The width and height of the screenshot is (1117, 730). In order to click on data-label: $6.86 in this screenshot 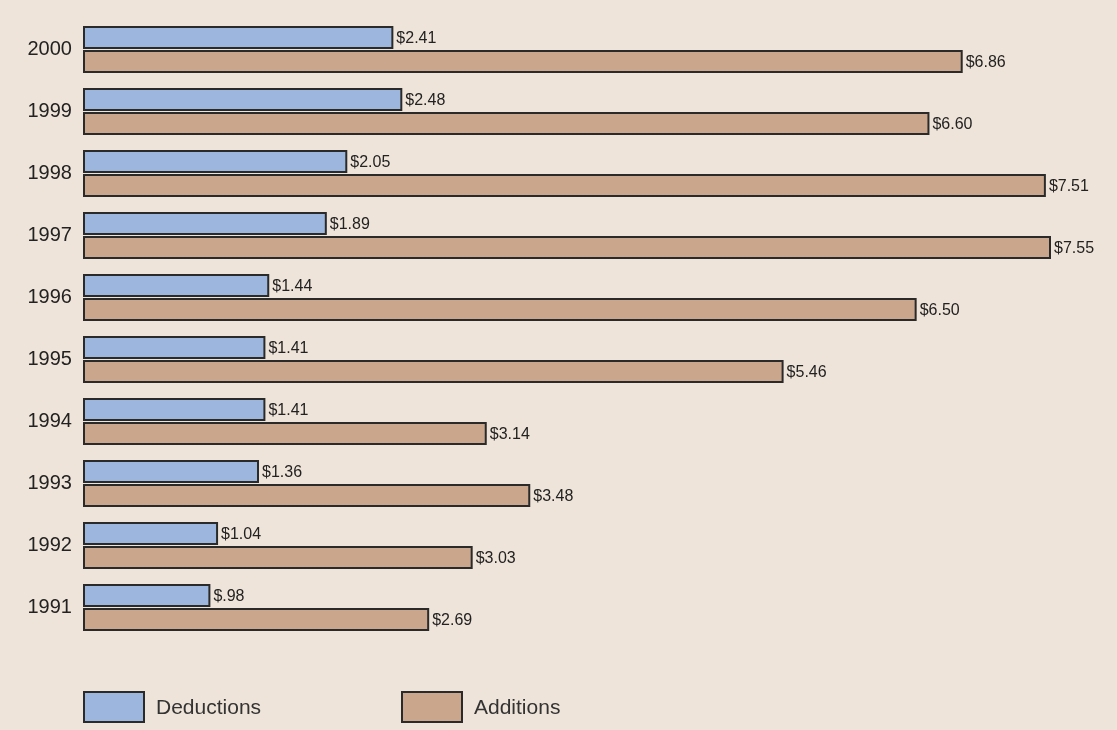, I will do `click(985, 61)`.